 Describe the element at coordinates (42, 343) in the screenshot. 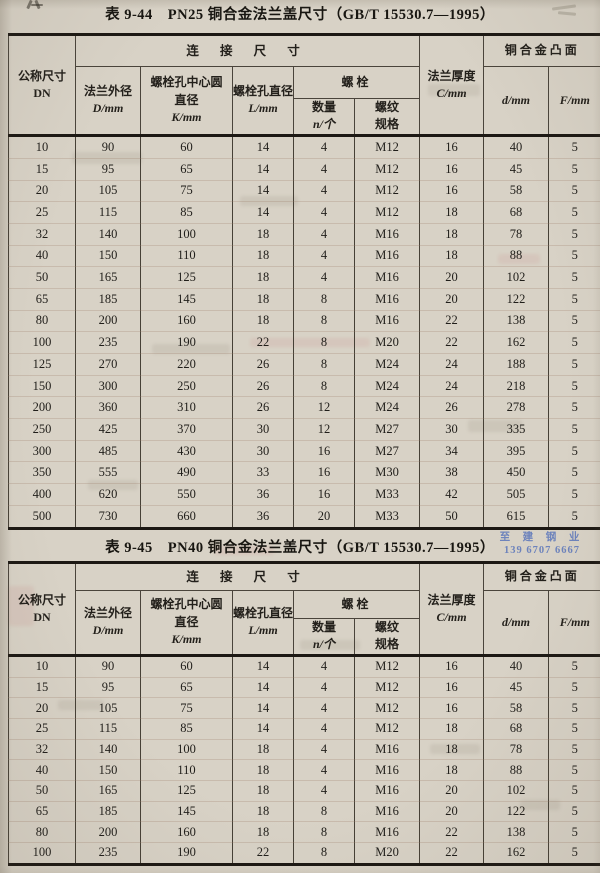

I see `table-cell: 100` at that location.